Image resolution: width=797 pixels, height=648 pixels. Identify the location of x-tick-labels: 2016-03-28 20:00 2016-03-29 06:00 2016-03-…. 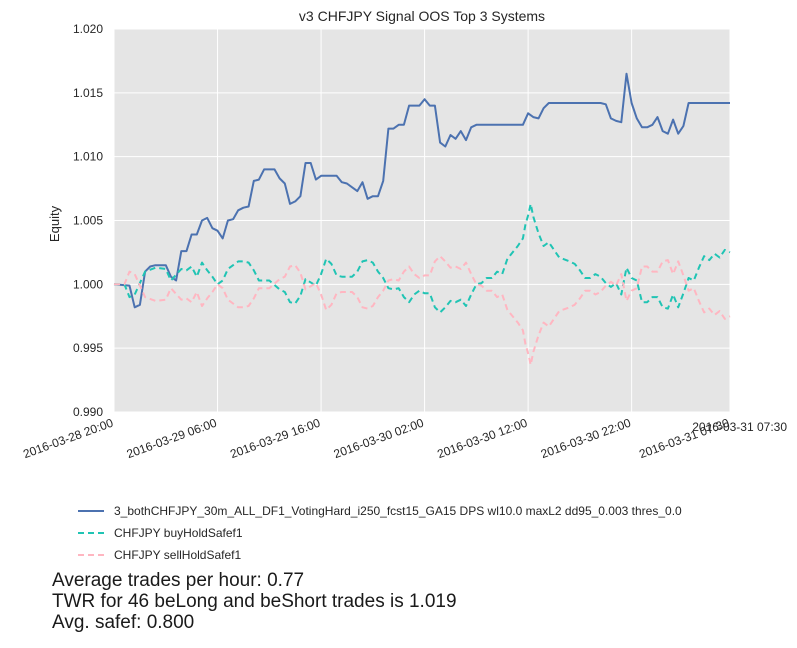
(376, 439).